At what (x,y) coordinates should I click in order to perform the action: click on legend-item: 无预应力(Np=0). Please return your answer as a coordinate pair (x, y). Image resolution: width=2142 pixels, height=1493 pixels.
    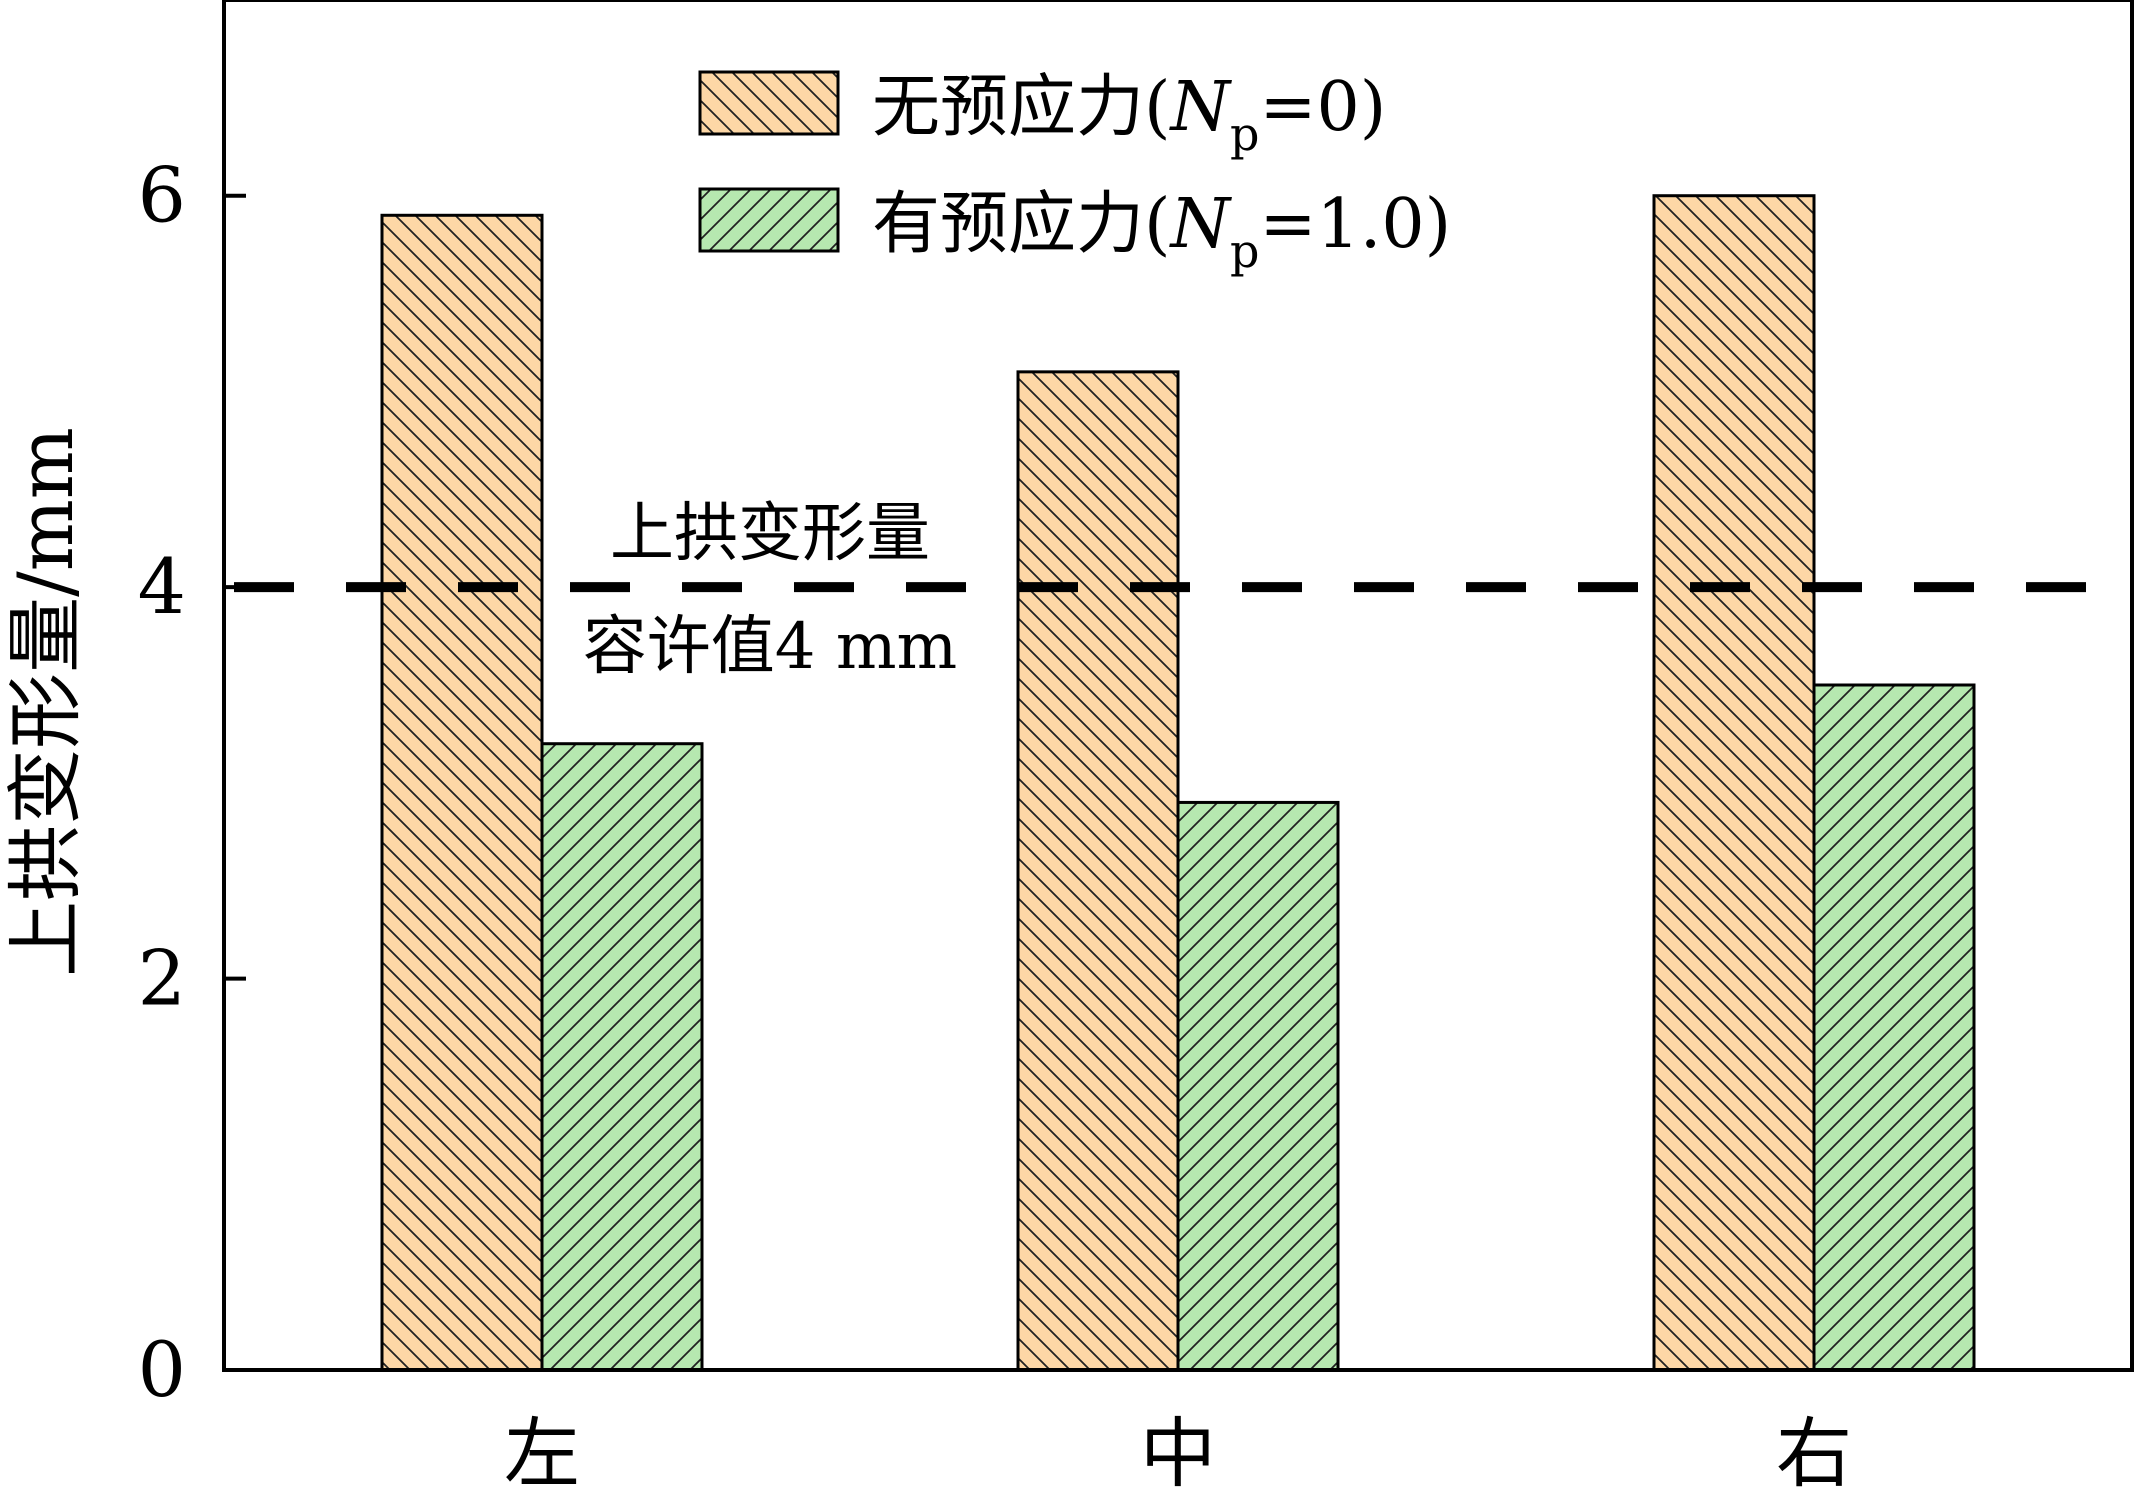
    Looking at the image, I should click on (1042, 114).